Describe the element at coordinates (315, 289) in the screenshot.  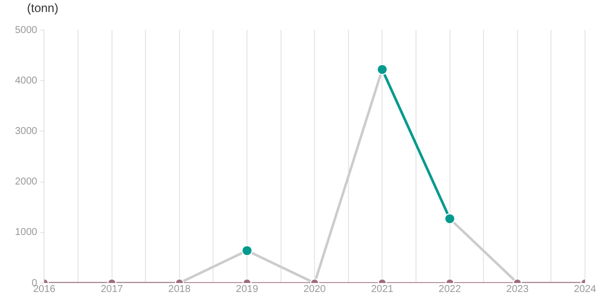
I see `x-tick-label: 2020` at that location.